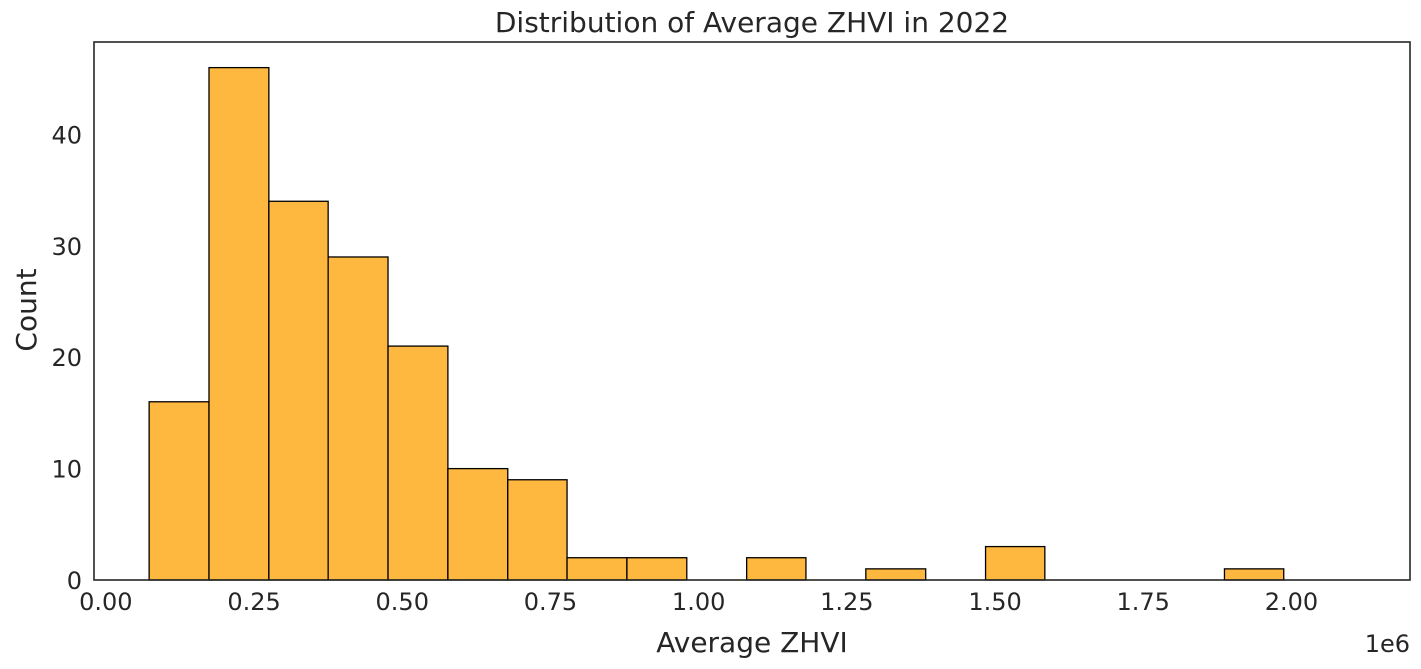  I want to click on x-tick-label: 1.75, so click(1143, 602).